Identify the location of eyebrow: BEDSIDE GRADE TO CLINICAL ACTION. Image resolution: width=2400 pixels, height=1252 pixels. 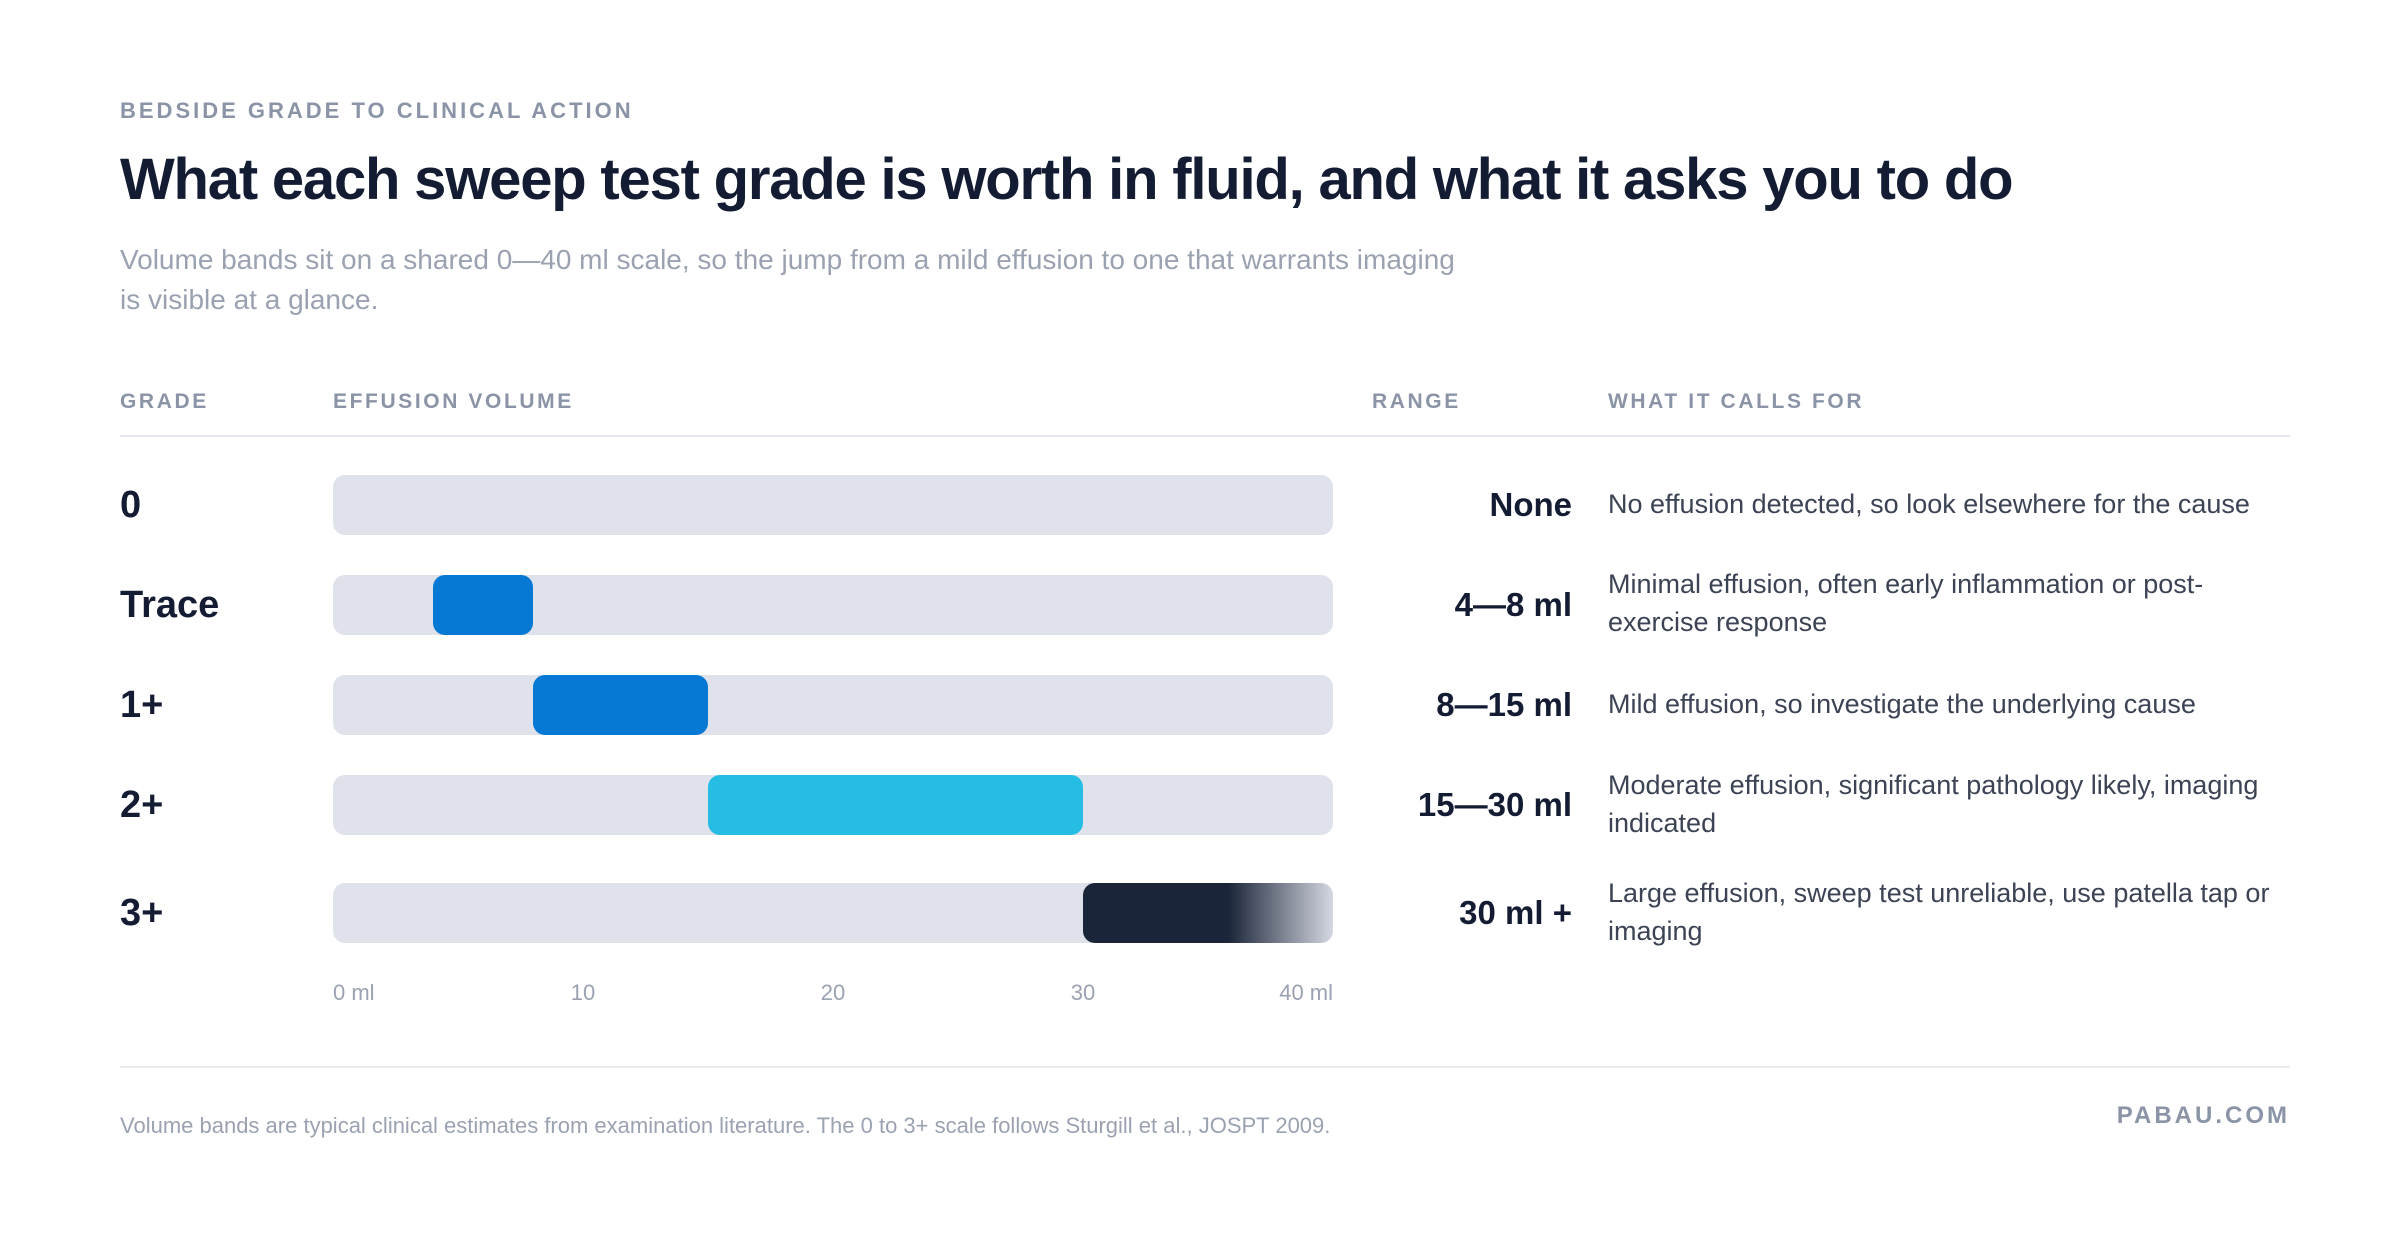
(377, 110).